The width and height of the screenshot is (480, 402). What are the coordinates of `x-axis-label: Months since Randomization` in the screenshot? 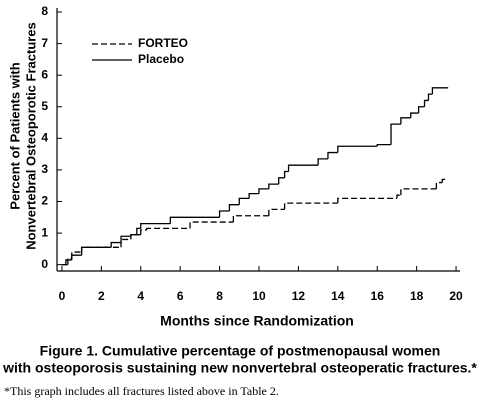 It's located at (257, 321).